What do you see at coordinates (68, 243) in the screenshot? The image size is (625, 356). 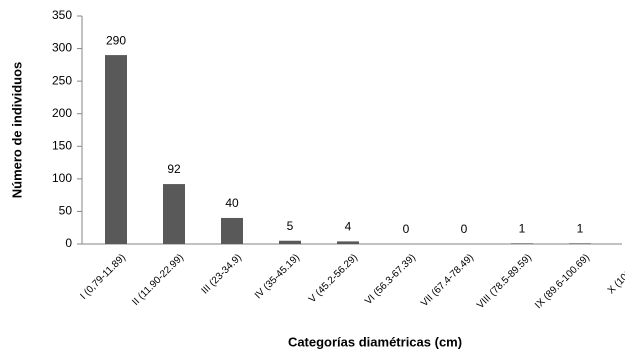 I see `y-tick-label: 0` at bounding box center [68, 243].